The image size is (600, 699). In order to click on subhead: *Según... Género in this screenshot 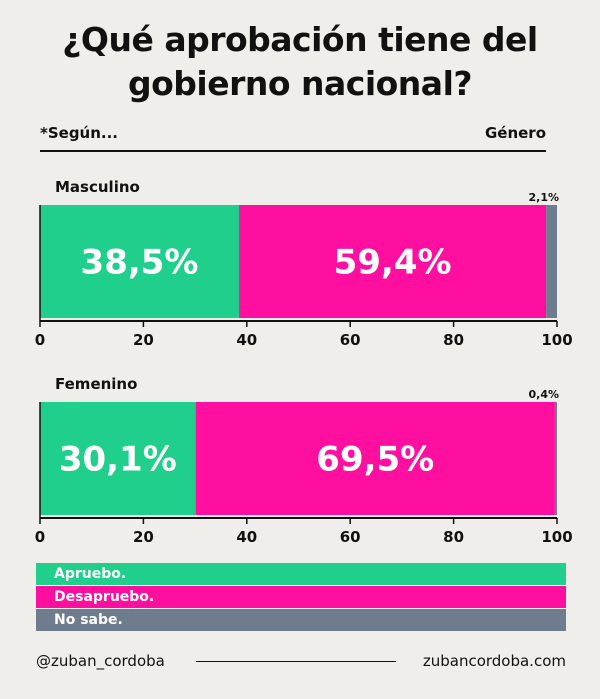, I will do `click(293, 133)`.